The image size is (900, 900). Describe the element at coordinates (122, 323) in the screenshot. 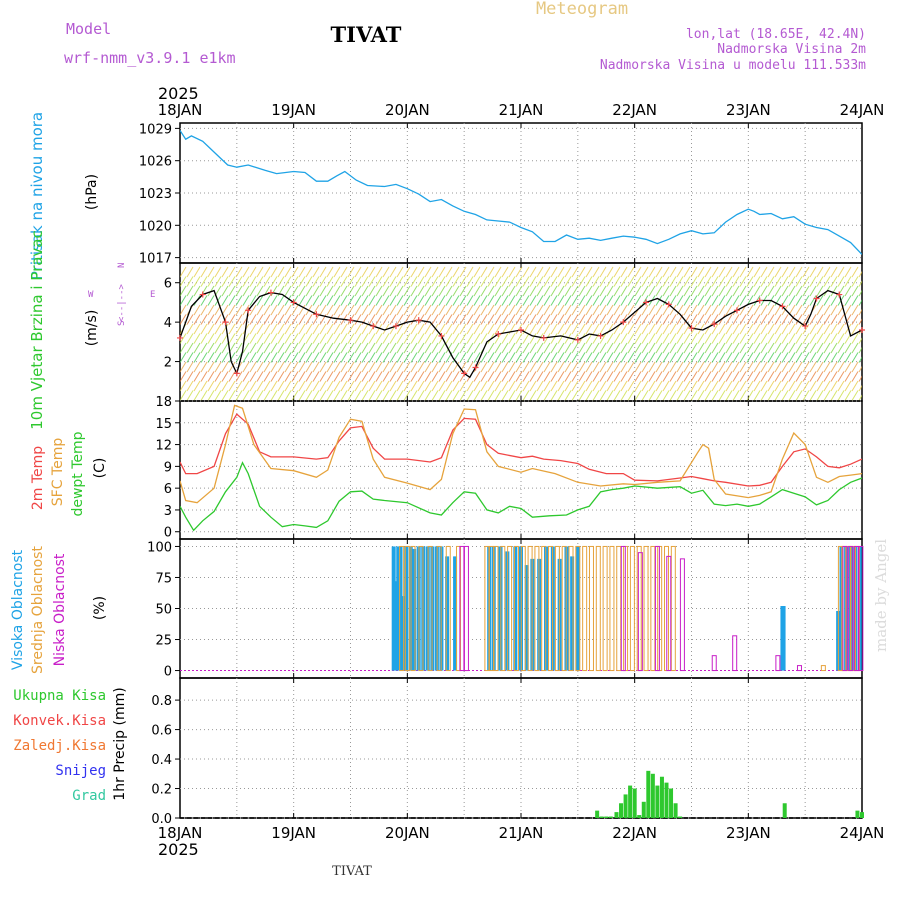

I see `svg-text: S` at that location.